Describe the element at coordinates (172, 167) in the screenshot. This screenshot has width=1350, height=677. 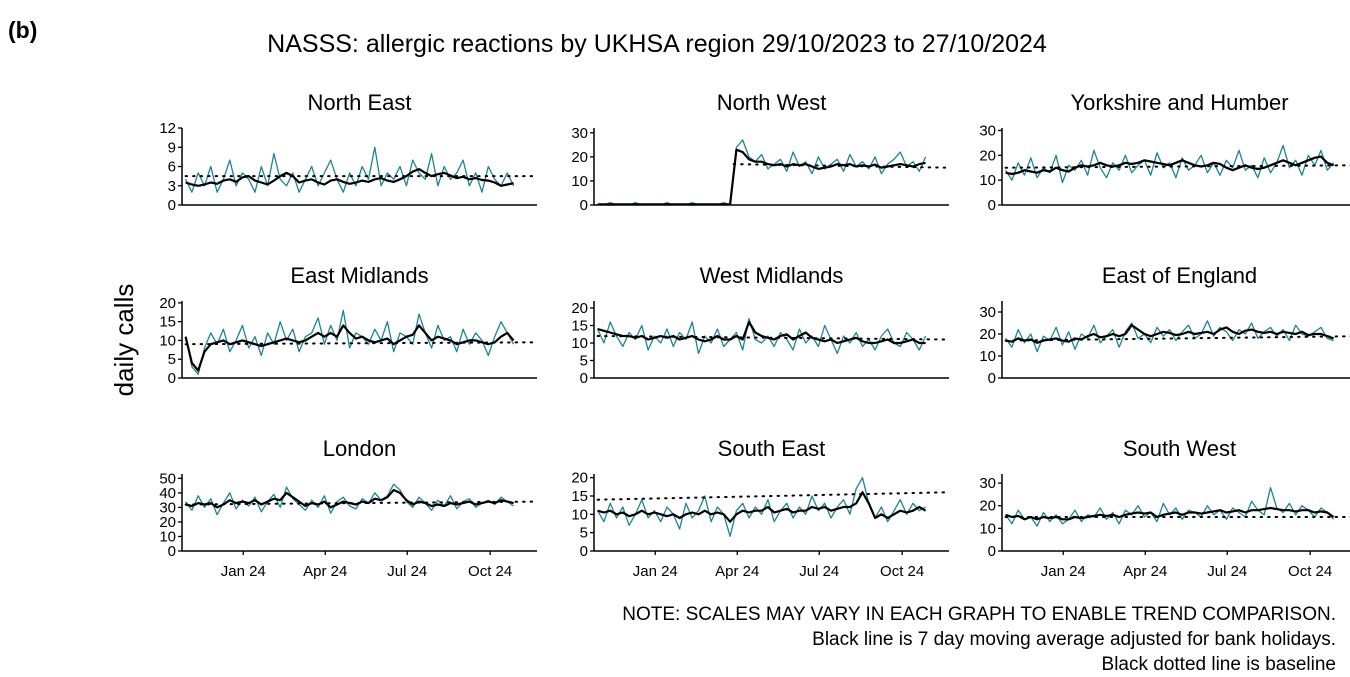
I see `y-tick-label: 6` at that location.